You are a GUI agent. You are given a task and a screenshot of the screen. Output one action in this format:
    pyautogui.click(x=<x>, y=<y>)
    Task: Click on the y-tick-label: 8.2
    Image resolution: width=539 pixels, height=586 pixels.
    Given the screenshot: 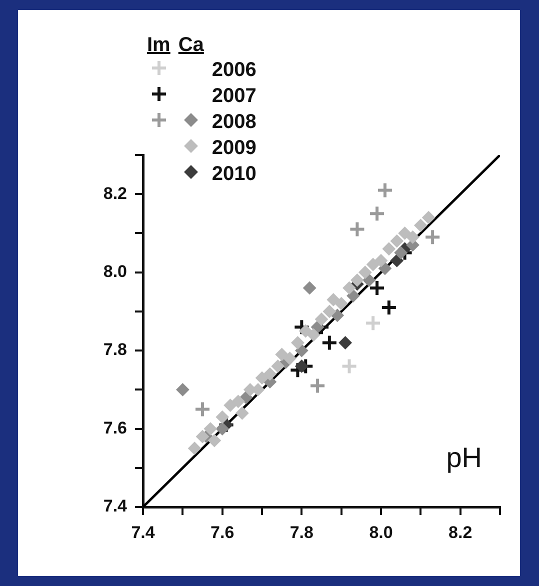 What is the action you would take?
    pyautogui.click(x=115, y=193)
    